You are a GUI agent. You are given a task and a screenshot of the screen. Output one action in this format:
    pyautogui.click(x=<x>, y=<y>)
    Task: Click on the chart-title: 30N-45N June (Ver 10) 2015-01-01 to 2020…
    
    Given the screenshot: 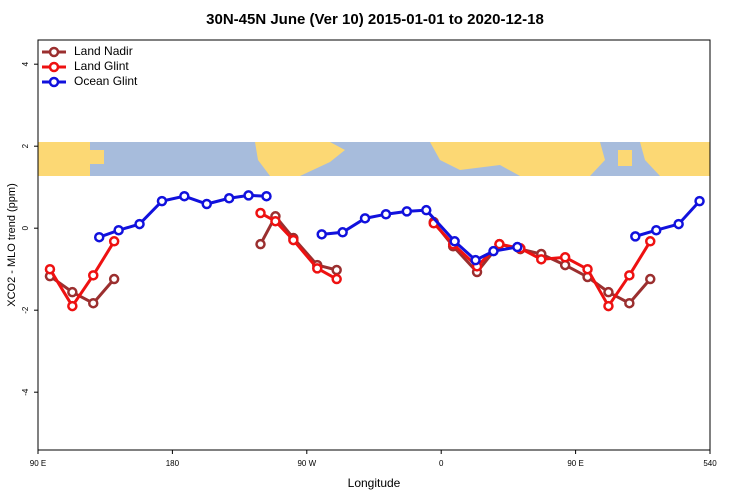 What is the action you would take?
    pyautogui.click(x=375, y=19)
    